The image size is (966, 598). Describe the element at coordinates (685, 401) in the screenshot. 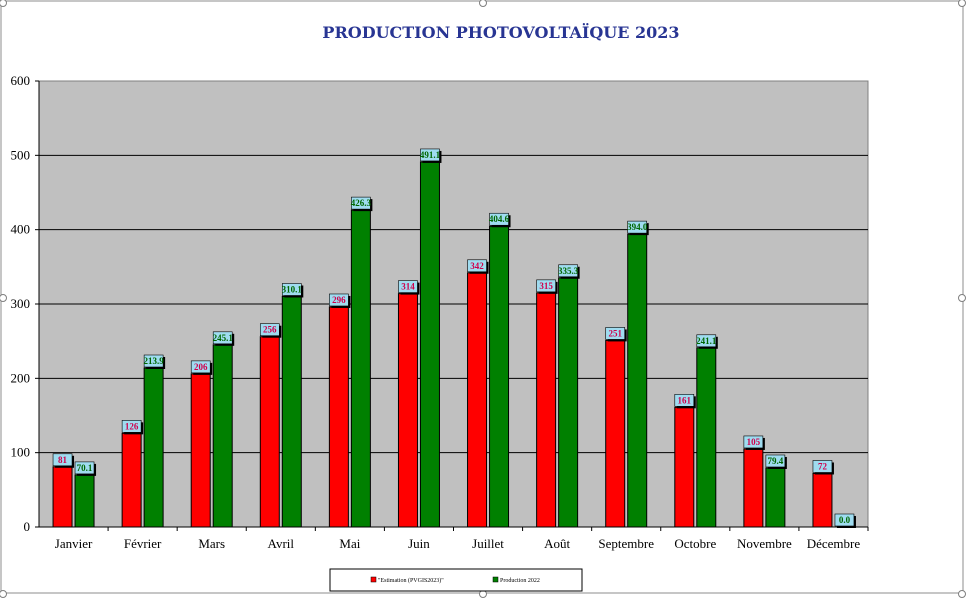

I see `data-label: 161` at that location.